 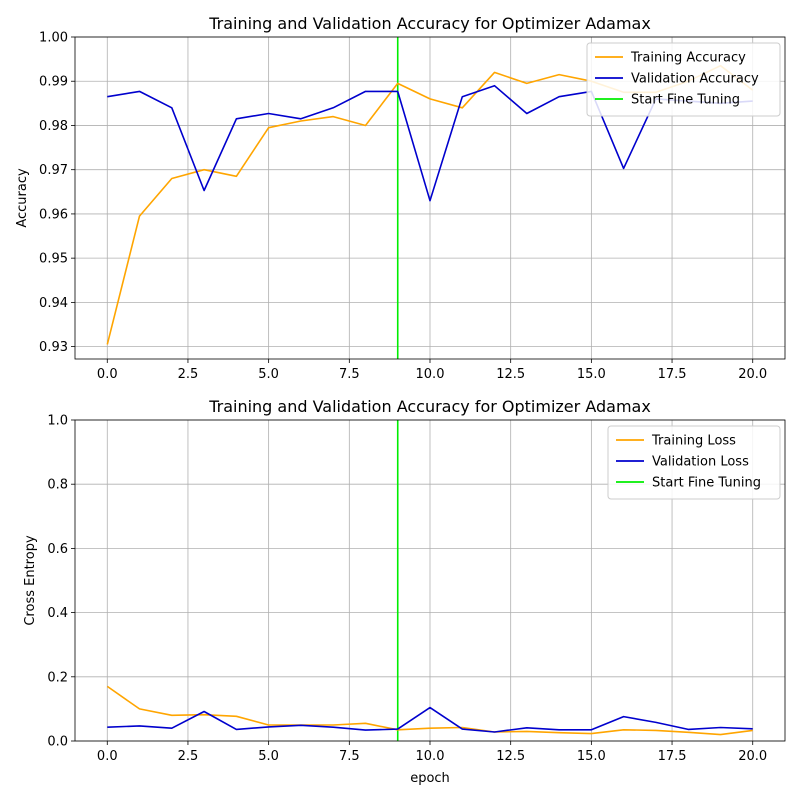 What do you see at coordinates (688, 58) in the screenshot?
I see `legend-label: Training Accuracy` at bounding box center [688, 58].